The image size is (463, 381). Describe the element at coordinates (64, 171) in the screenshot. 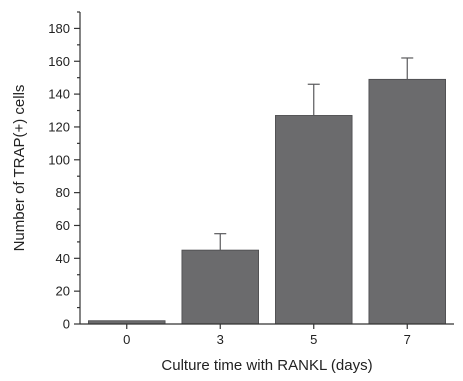

I see `y-axis-ticks: 0 20 40 60 80 100 120 140 160 180` at that location.